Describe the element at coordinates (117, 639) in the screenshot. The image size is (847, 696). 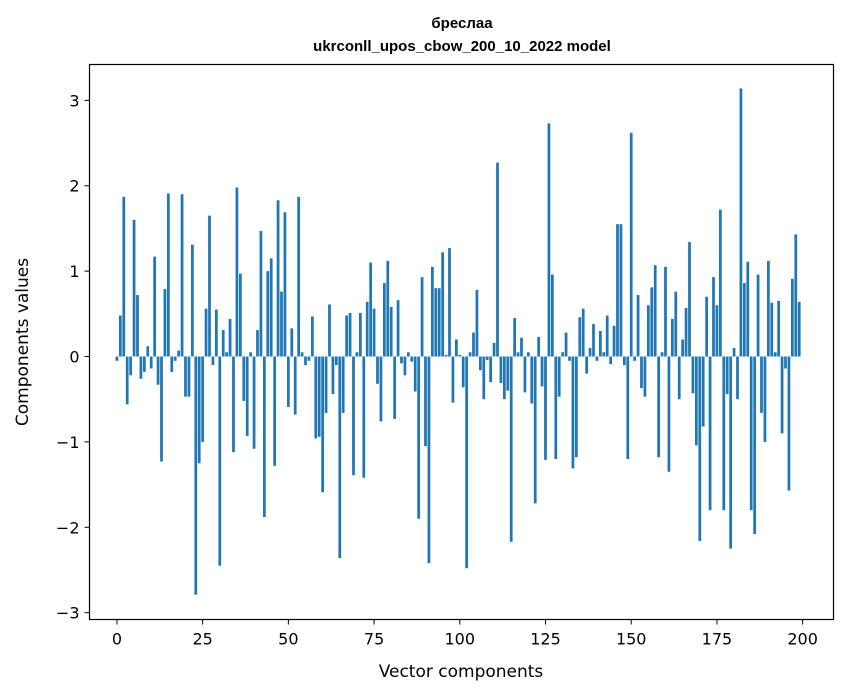
I see `x-tick-label: 0` at that location.